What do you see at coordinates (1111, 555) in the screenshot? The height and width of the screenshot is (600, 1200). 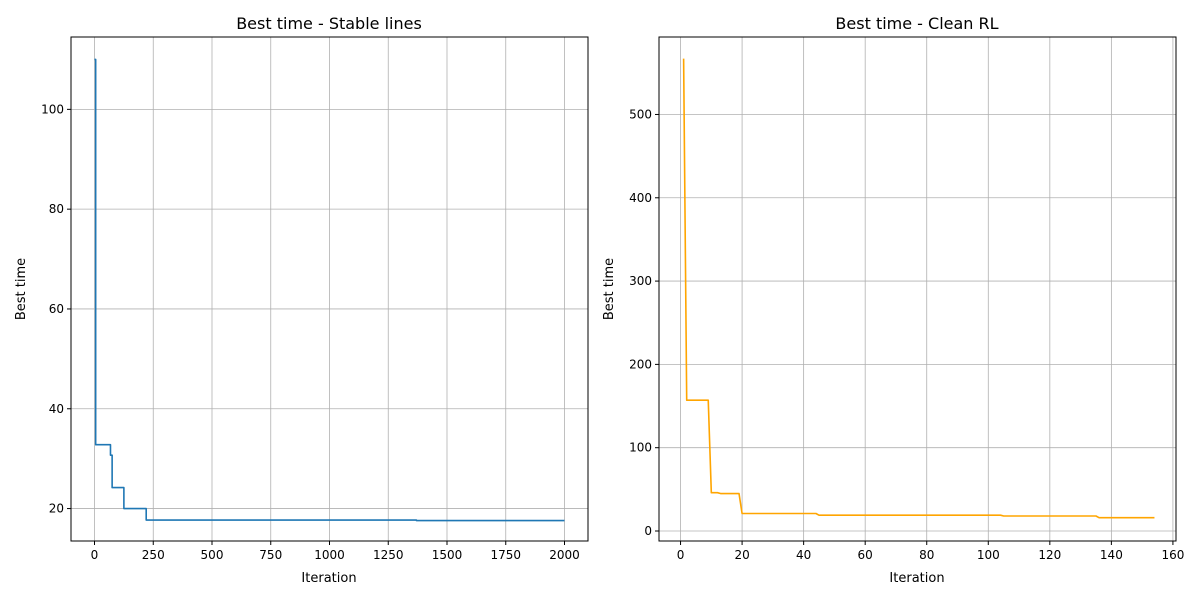 I see `x-tick-label: 140` at bounding box center [1111, 555].